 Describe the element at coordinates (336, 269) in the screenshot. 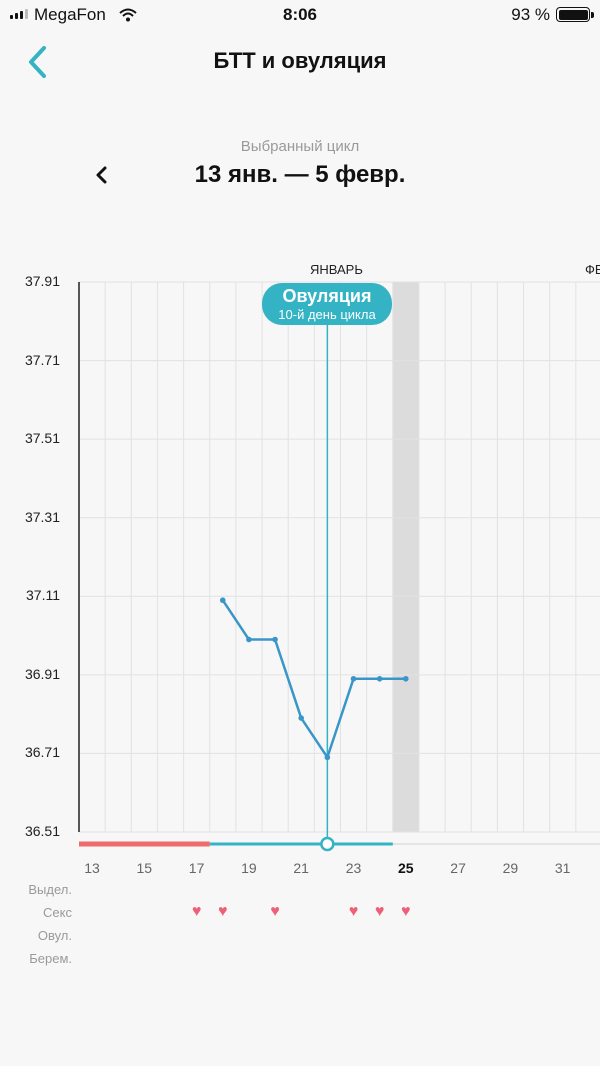

I see `month-label: ЯНВАРЬ` at that location.